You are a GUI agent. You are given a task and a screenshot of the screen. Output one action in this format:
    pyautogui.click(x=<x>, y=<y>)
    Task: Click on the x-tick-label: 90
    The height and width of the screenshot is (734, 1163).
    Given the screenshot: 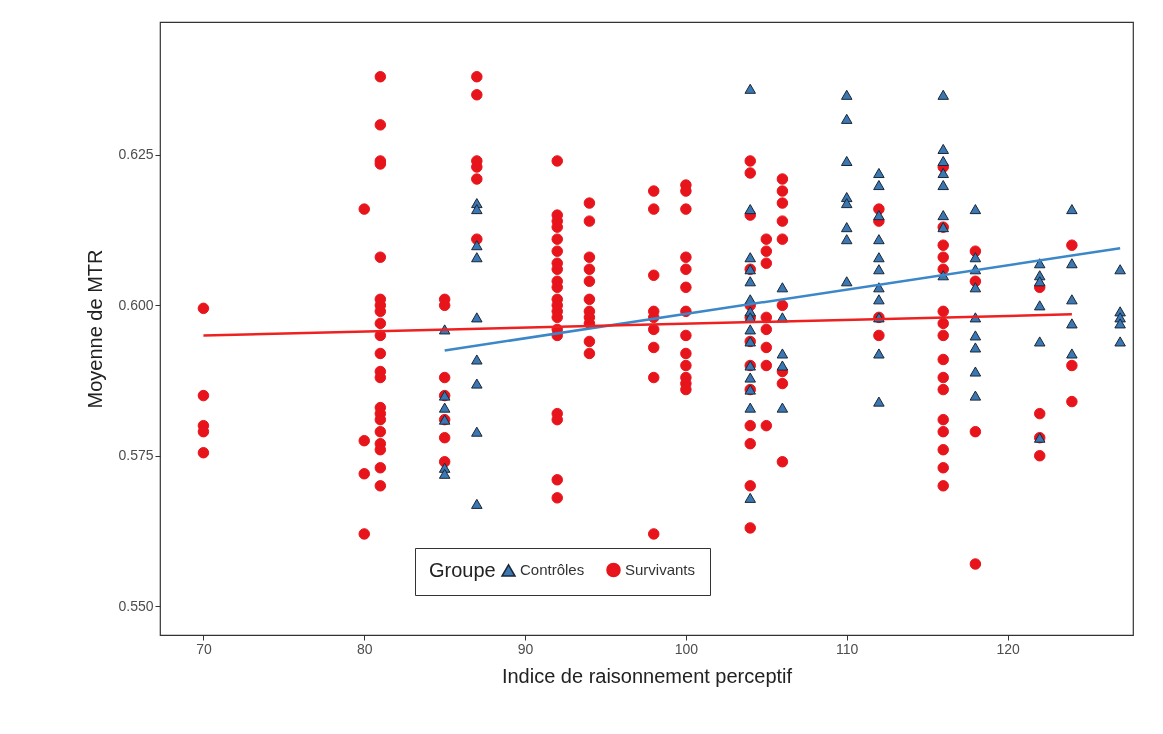 What is the action you would take?
    pyautogui.click(x=525, y=648)
    